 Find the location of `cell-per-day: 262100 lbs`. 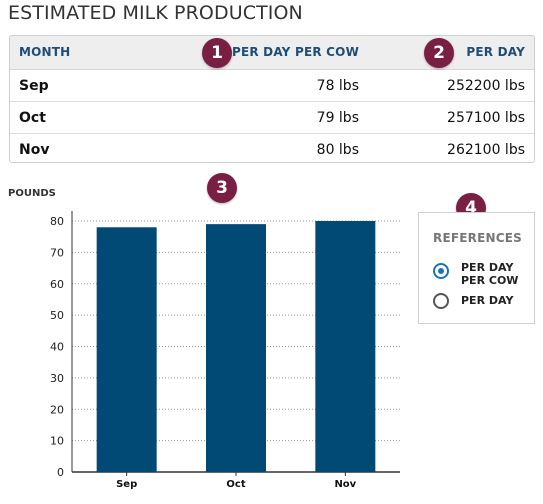

cell-per-day: 262100 lbs is located at coordinates (486, 150).